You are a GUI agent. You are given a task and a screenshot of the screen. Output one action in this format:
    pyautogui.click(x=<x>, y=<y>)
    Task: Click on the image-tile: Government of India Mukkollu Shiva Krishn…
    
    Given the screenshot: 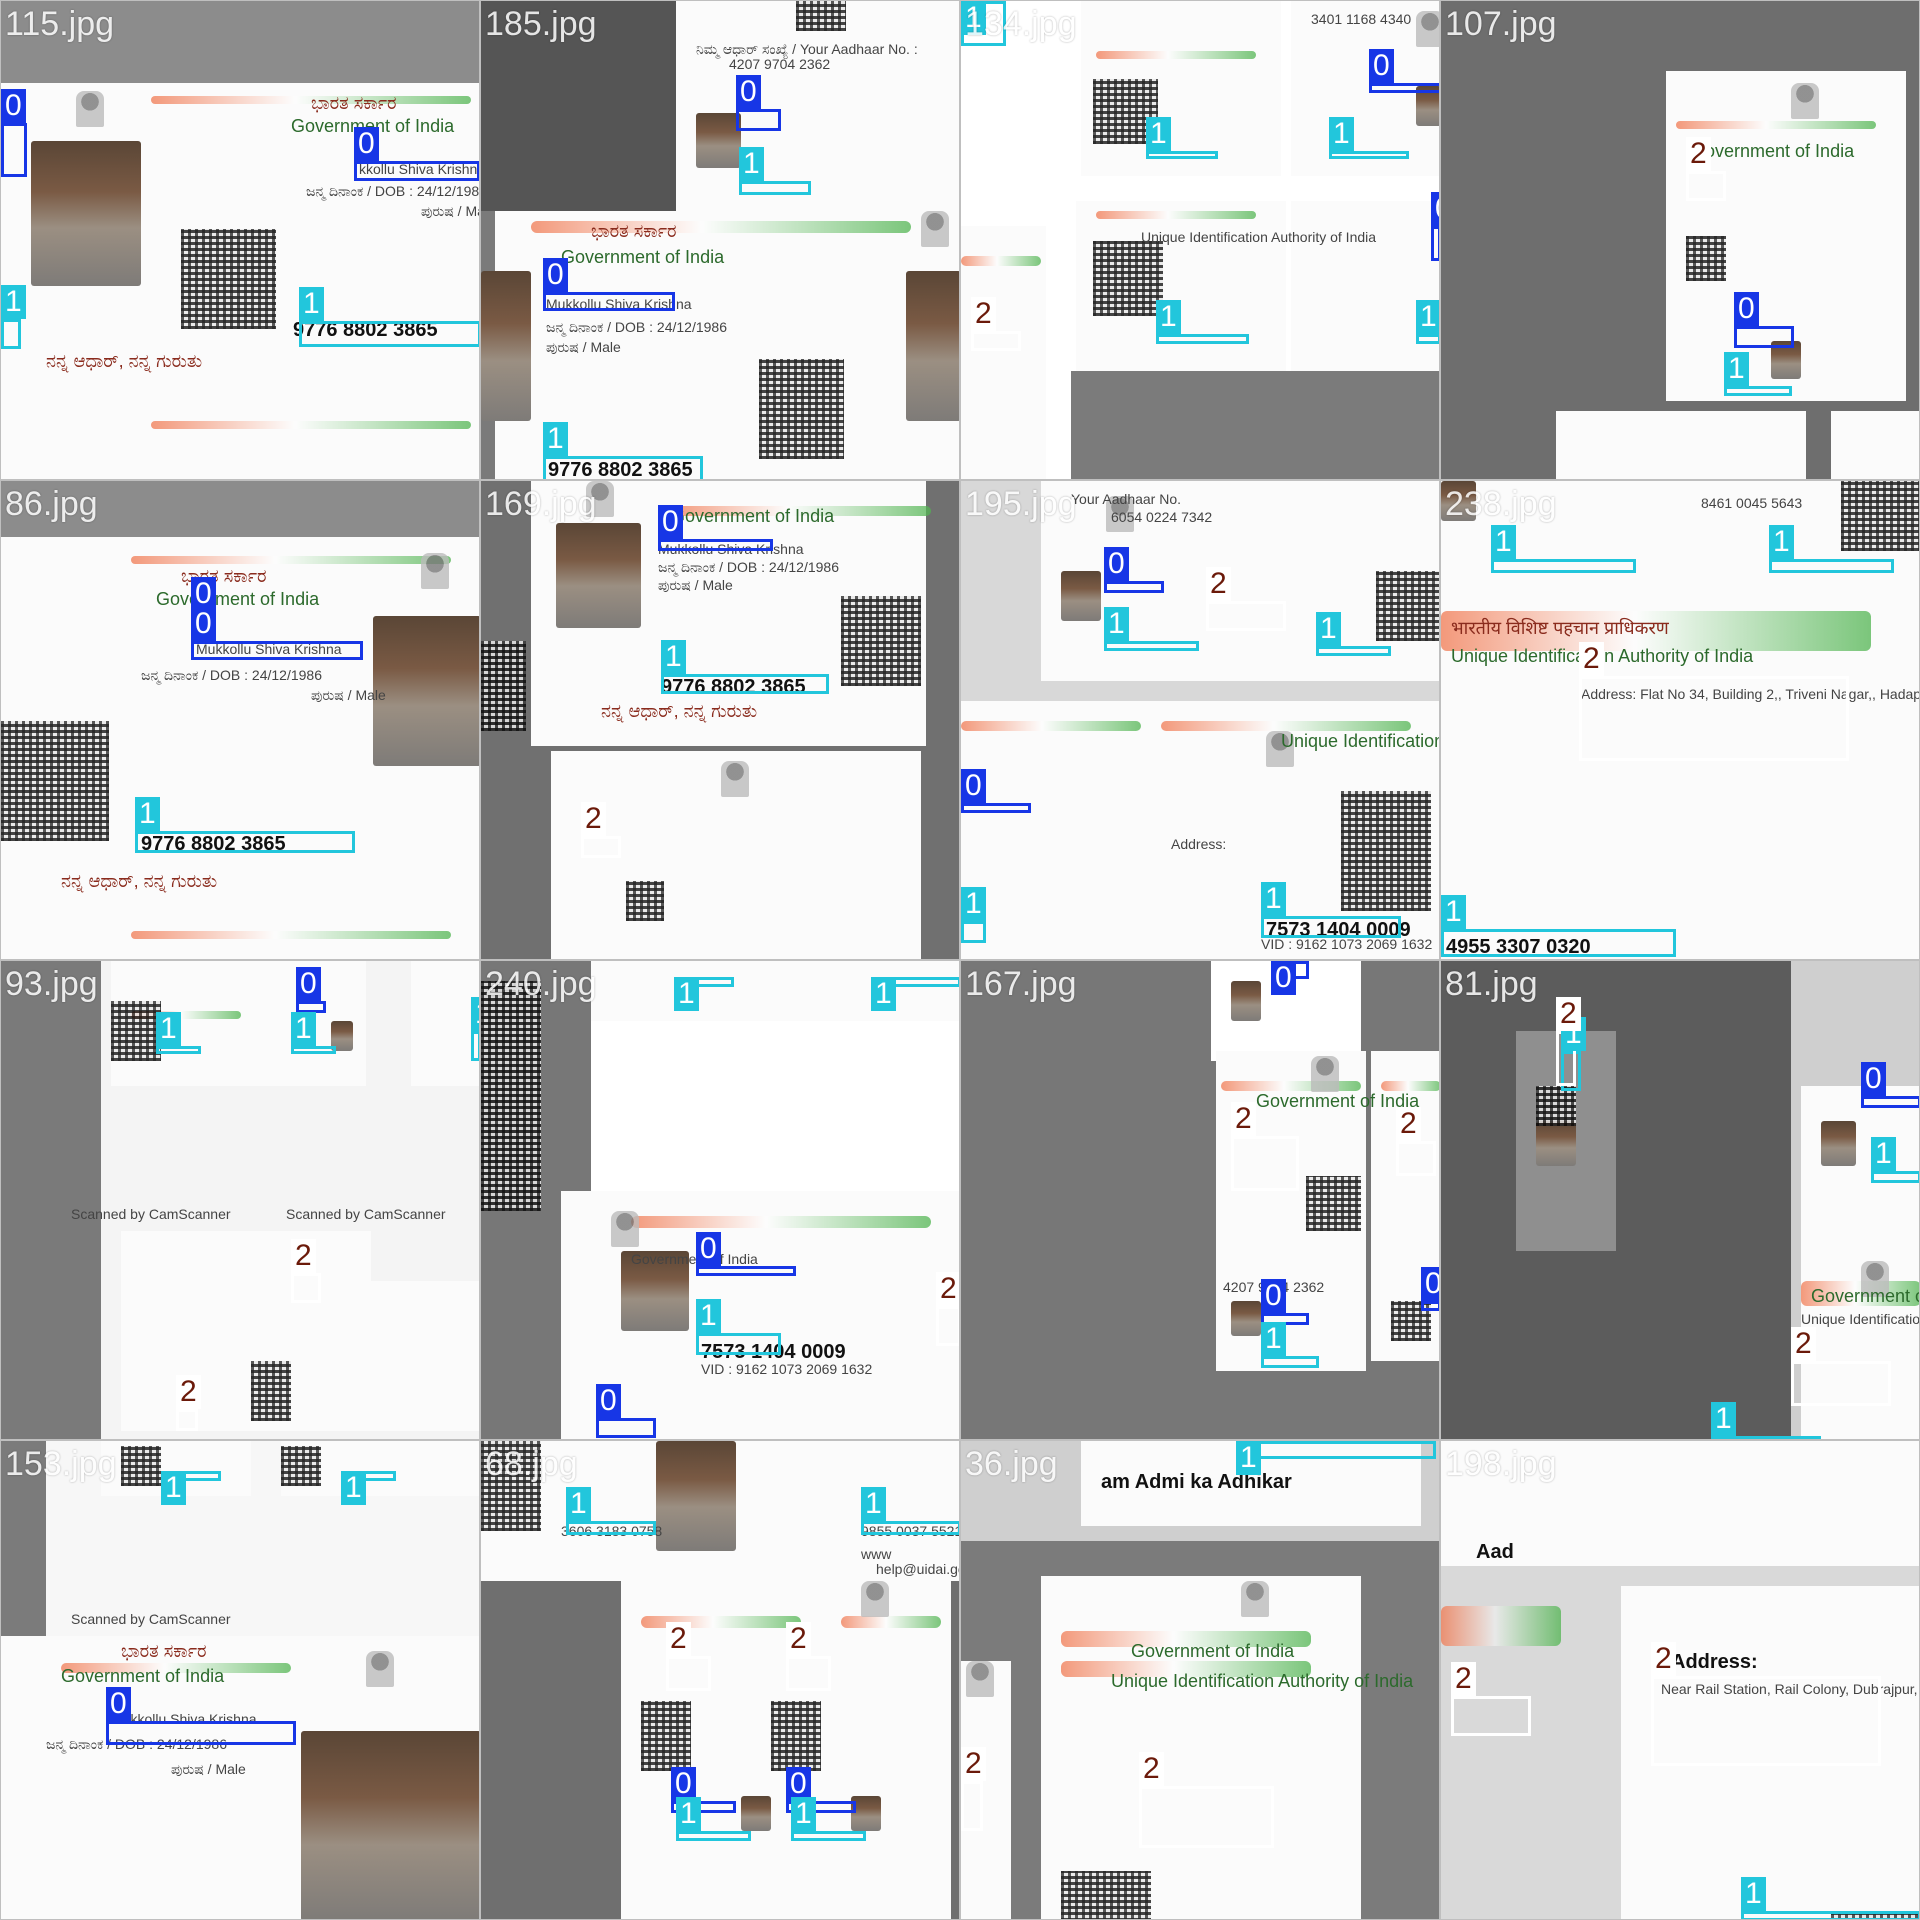 What is the action you would take?
    pyautogui.click(x=720, y=720)
    